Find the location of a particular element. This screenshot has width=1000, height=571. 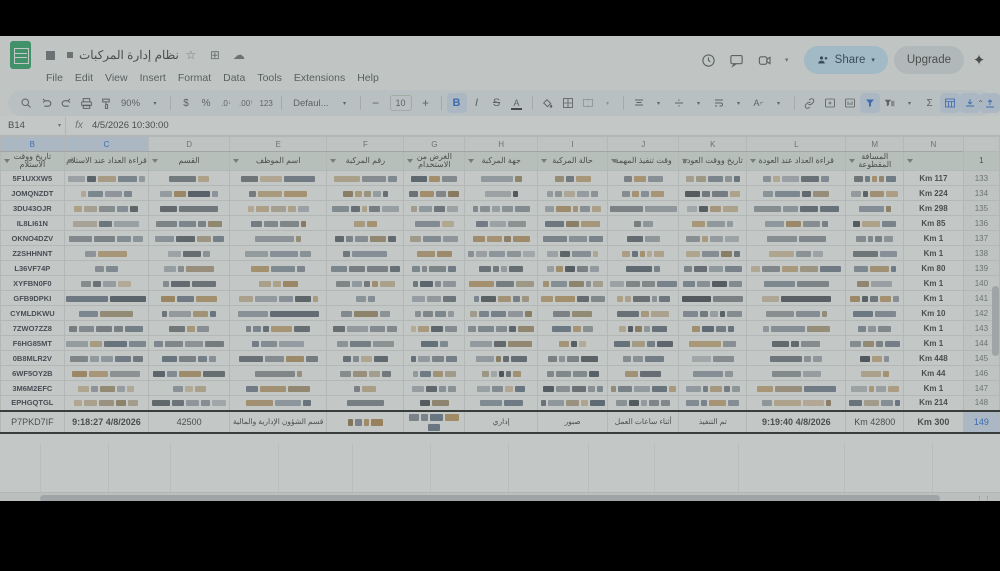

increase-font-size-button: + is located at coordinates (426, 103).